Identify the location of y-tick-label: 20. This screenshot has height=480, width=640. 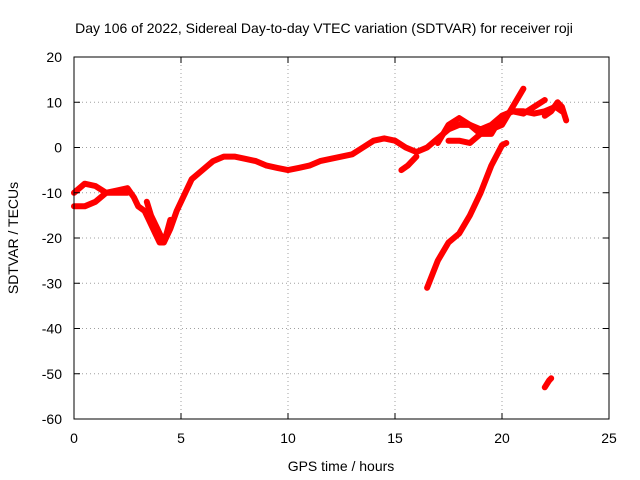
(54, 57).